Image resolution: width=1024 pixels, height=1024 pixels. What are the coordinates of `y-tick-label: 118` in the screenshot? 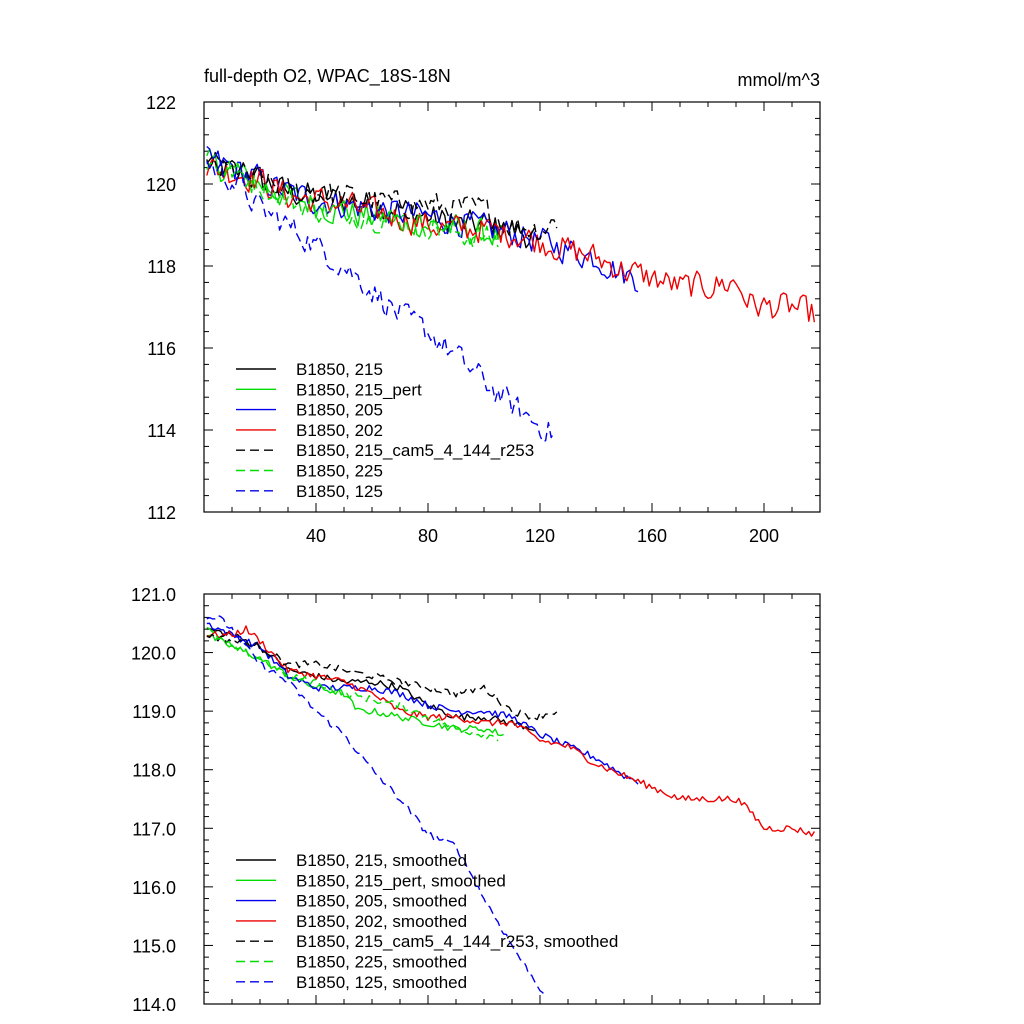 It's located at (161, 267).